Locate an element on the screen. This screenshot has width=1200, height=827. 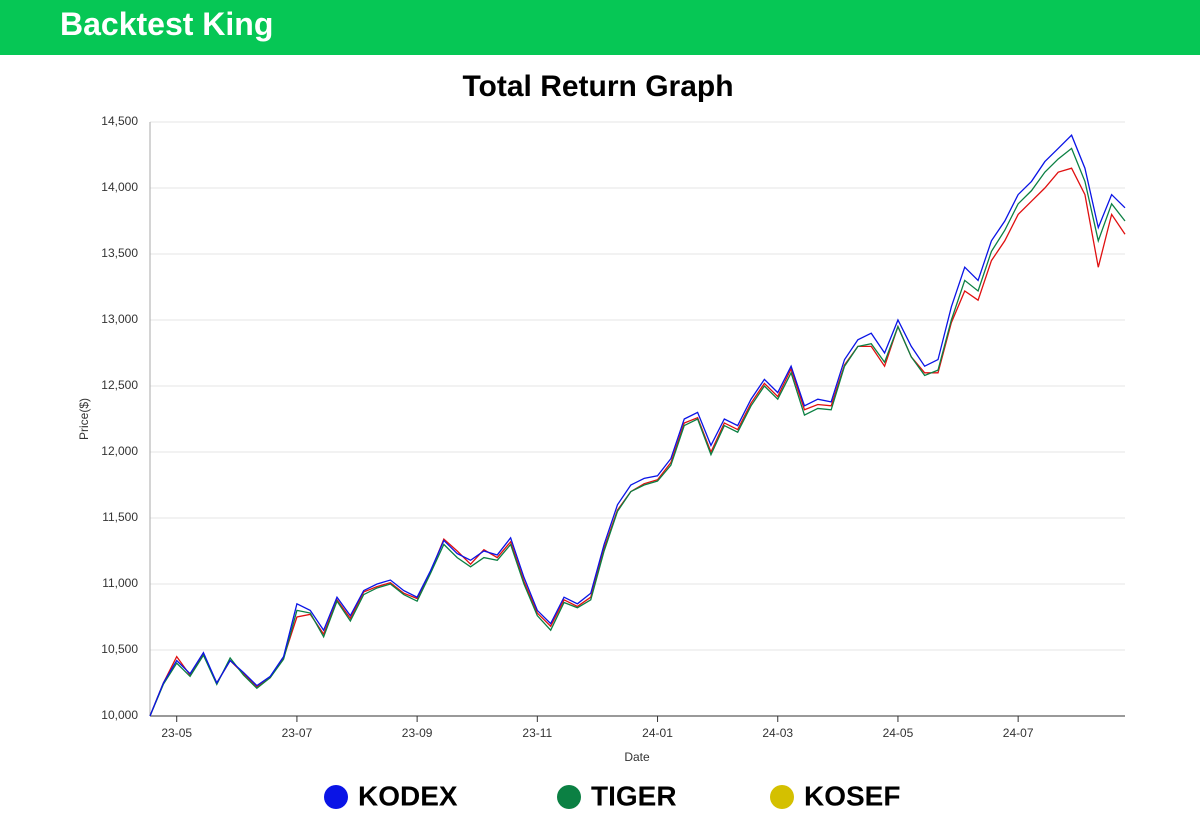
chart-title: Total Return Graph is located at coordinates (597, 86).